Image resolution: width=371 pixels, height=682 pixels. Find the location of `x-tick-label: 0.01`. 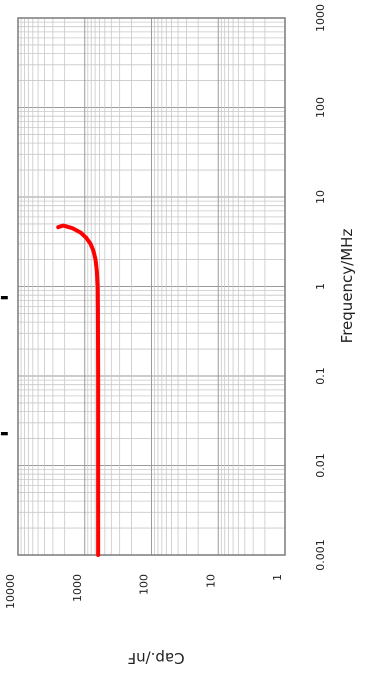

x-tick-label: 0.01 is located at coordinates (320, 465).